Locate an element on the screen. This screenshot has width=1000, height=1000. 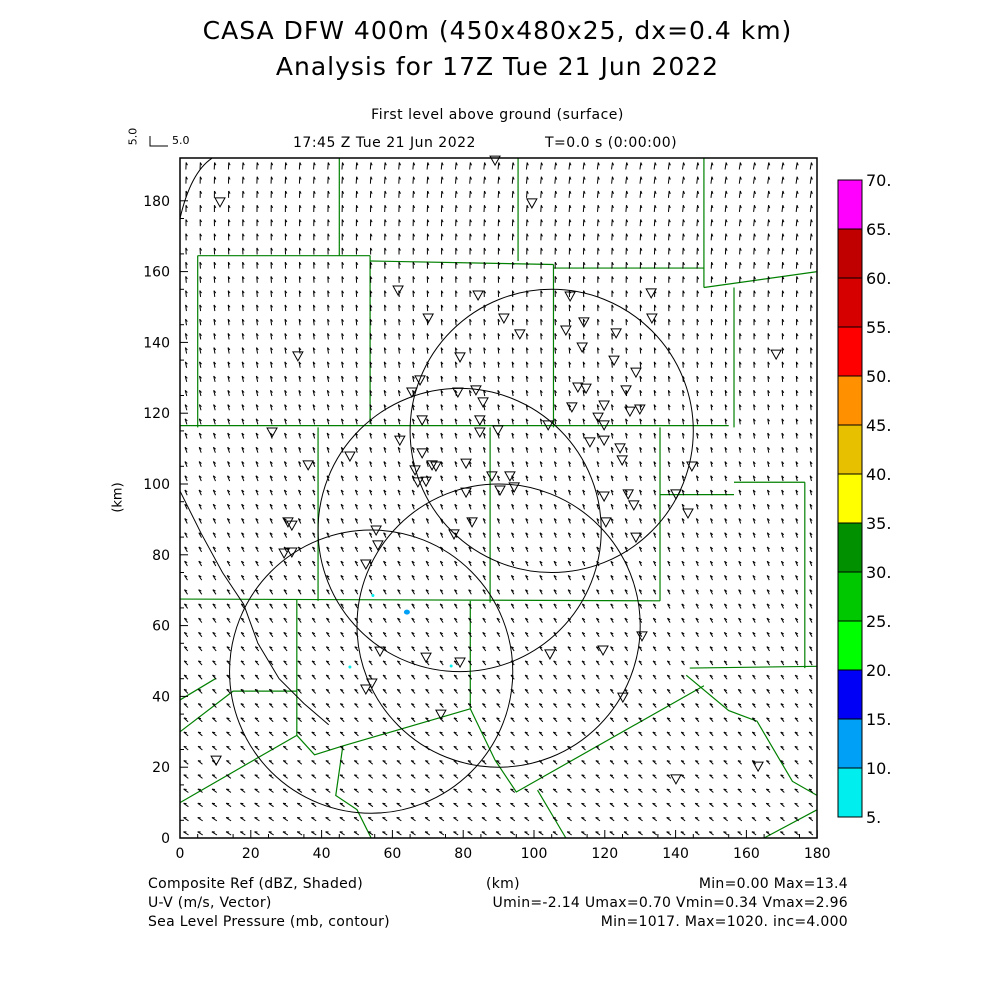
y-tick-label: 160 is located at coordinates (156, 273).